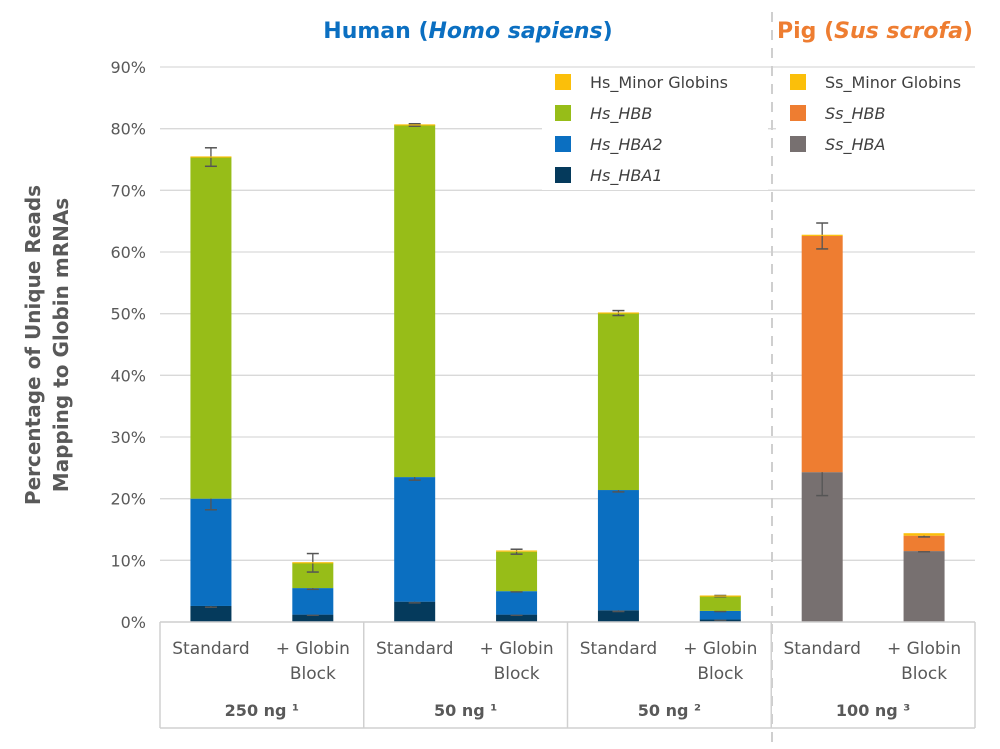 Image resolution: width=1000 pixels, height=749 pixels. What do you see at coordinates (669, 710) in the screenshot?
I see `x-group-label: 50 ng ²` at bounding box center [669, 710].